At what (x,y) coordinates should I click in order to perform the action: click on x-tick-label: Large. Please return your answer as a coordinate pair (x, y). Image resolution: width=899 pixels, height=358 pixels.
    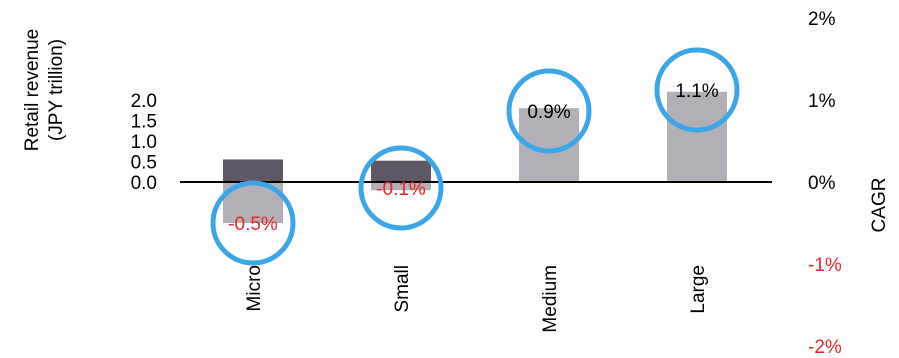
    Looking at the image, I should click on (698, 289).